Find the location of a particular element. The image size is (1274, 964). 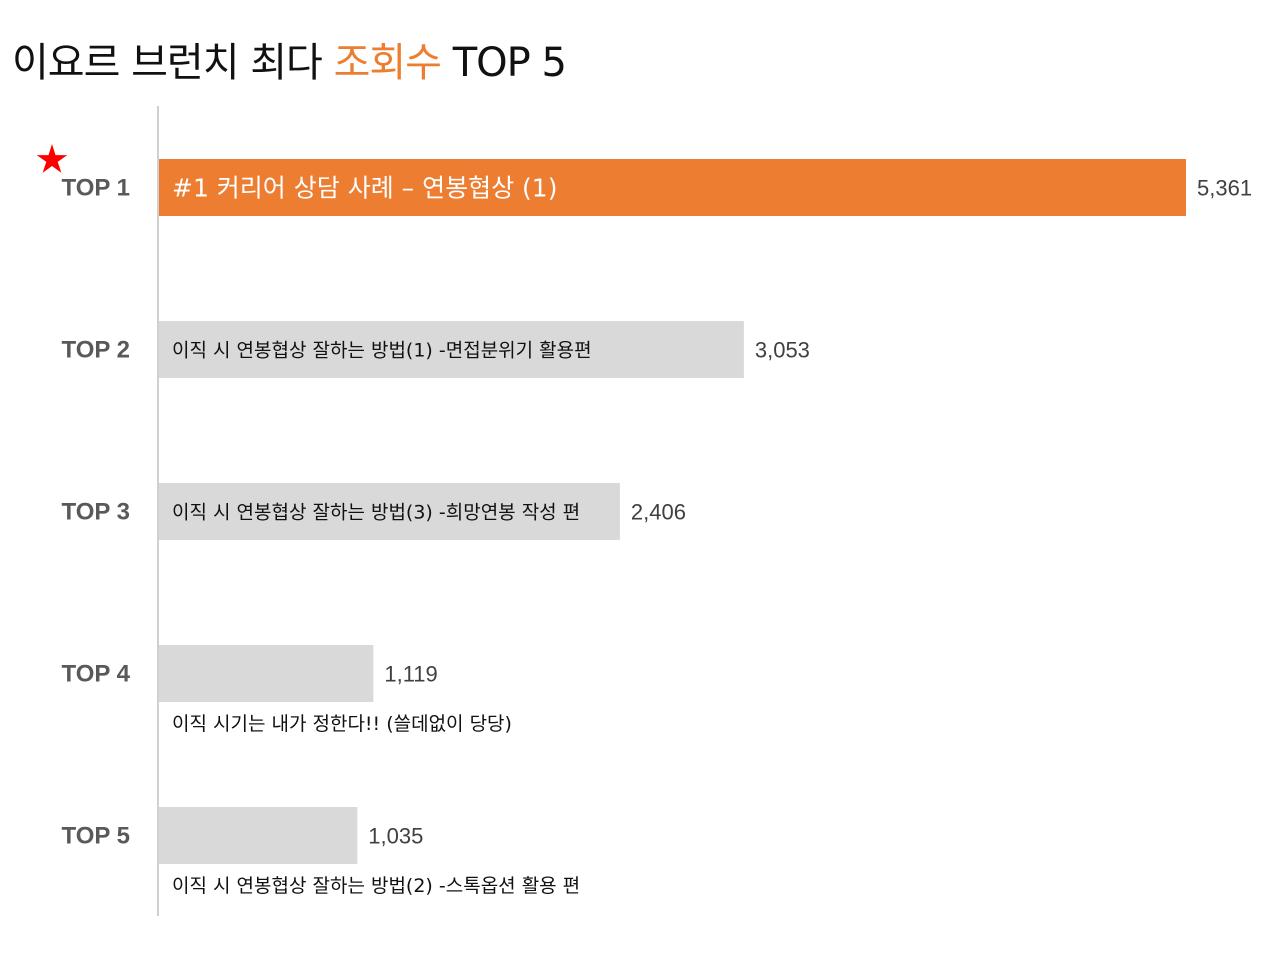

title-suffix: TOP 5 is located at coordinates (509, 63).